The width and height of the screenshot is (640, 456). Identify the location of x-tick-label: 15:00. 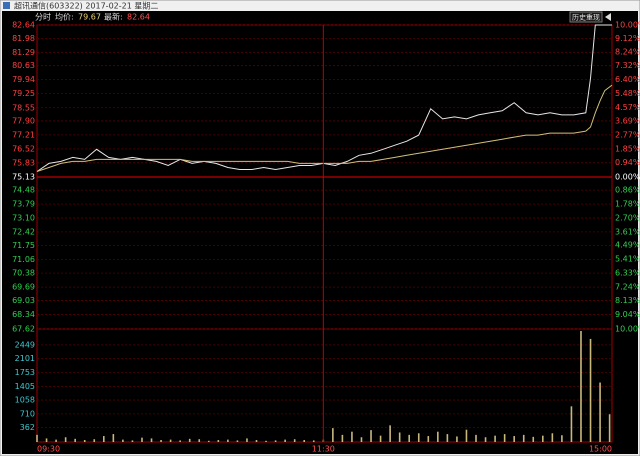
(600, 449).